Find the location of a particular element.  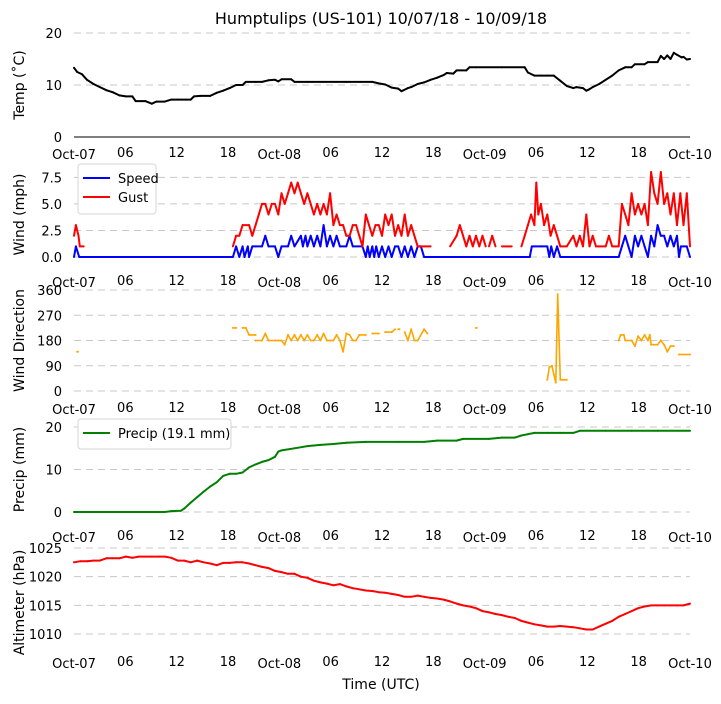

x-tick-label-dir: 06 is located at coordinates (330, 408).